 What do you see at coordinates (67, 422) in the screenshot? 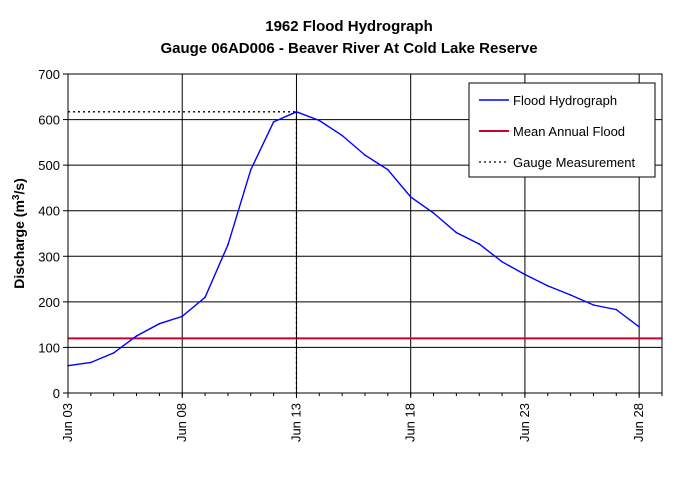
I see `x-tick-label: Jun 03` at bounding box center [67, 422].